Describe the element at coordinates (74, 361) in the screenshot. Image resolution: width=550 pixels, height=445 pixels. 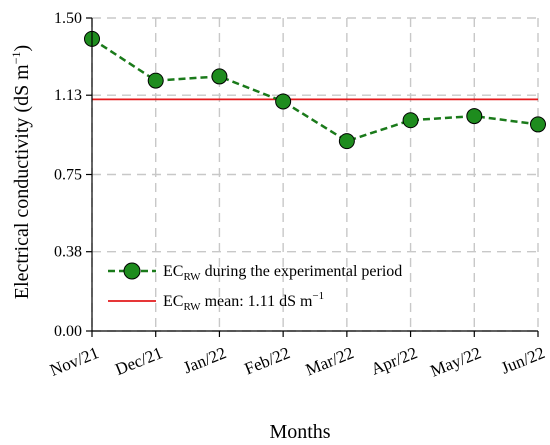
I see `x-tick-label: Nov/21` at that location.